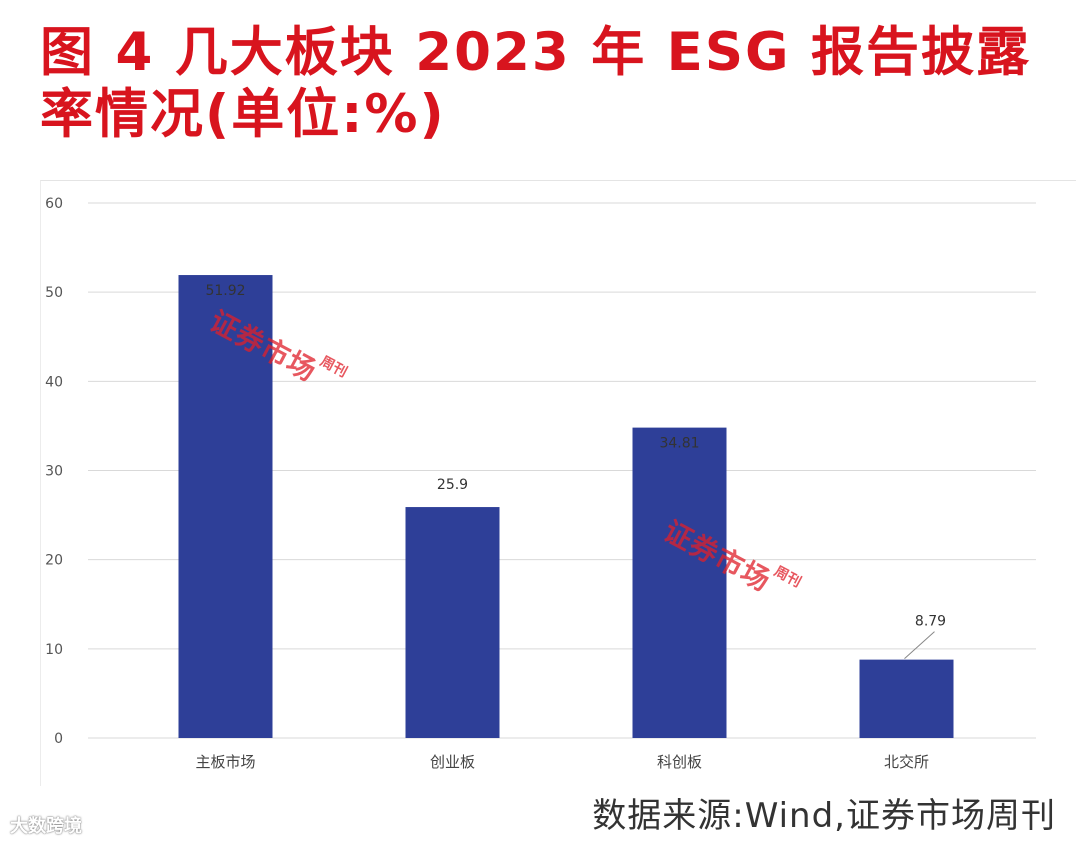  Describe the element at coordinates (930, 622) in the screenshot. I see `data-label: 8.79` at that location.